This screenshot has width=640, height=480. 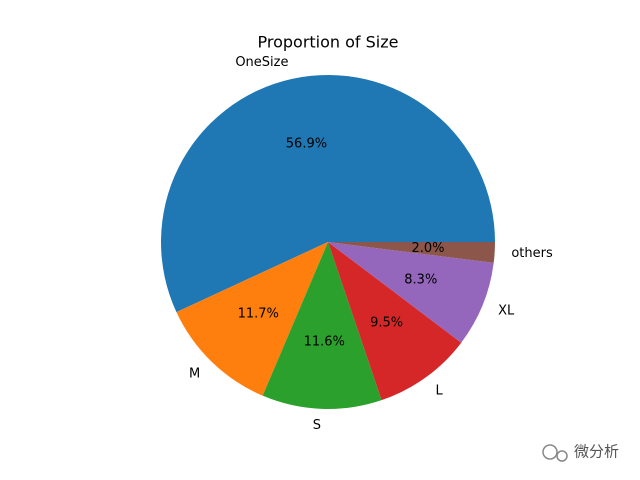 What do you see at coordinates (555, 453) in the screenshot?
I see `watermark-icon` at bounding box center [555, 453].